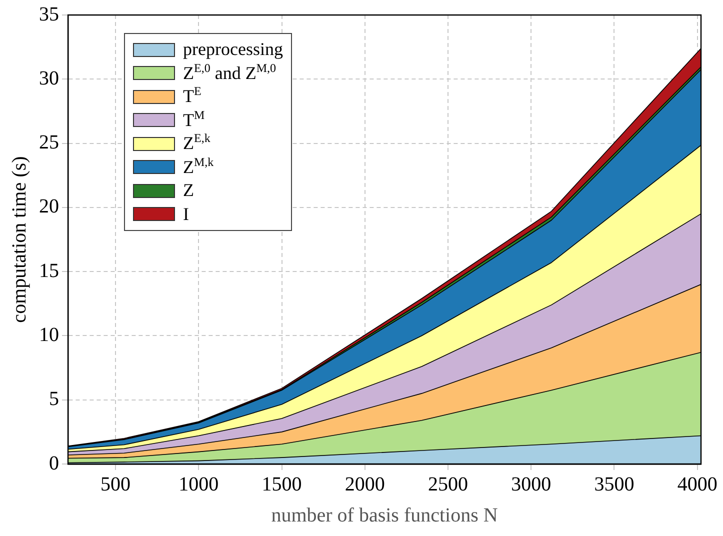  What do you see at coordinates (54, 399) in the screenshot?
I see `y-tick-label: 5` at bounding box center [54, 399].